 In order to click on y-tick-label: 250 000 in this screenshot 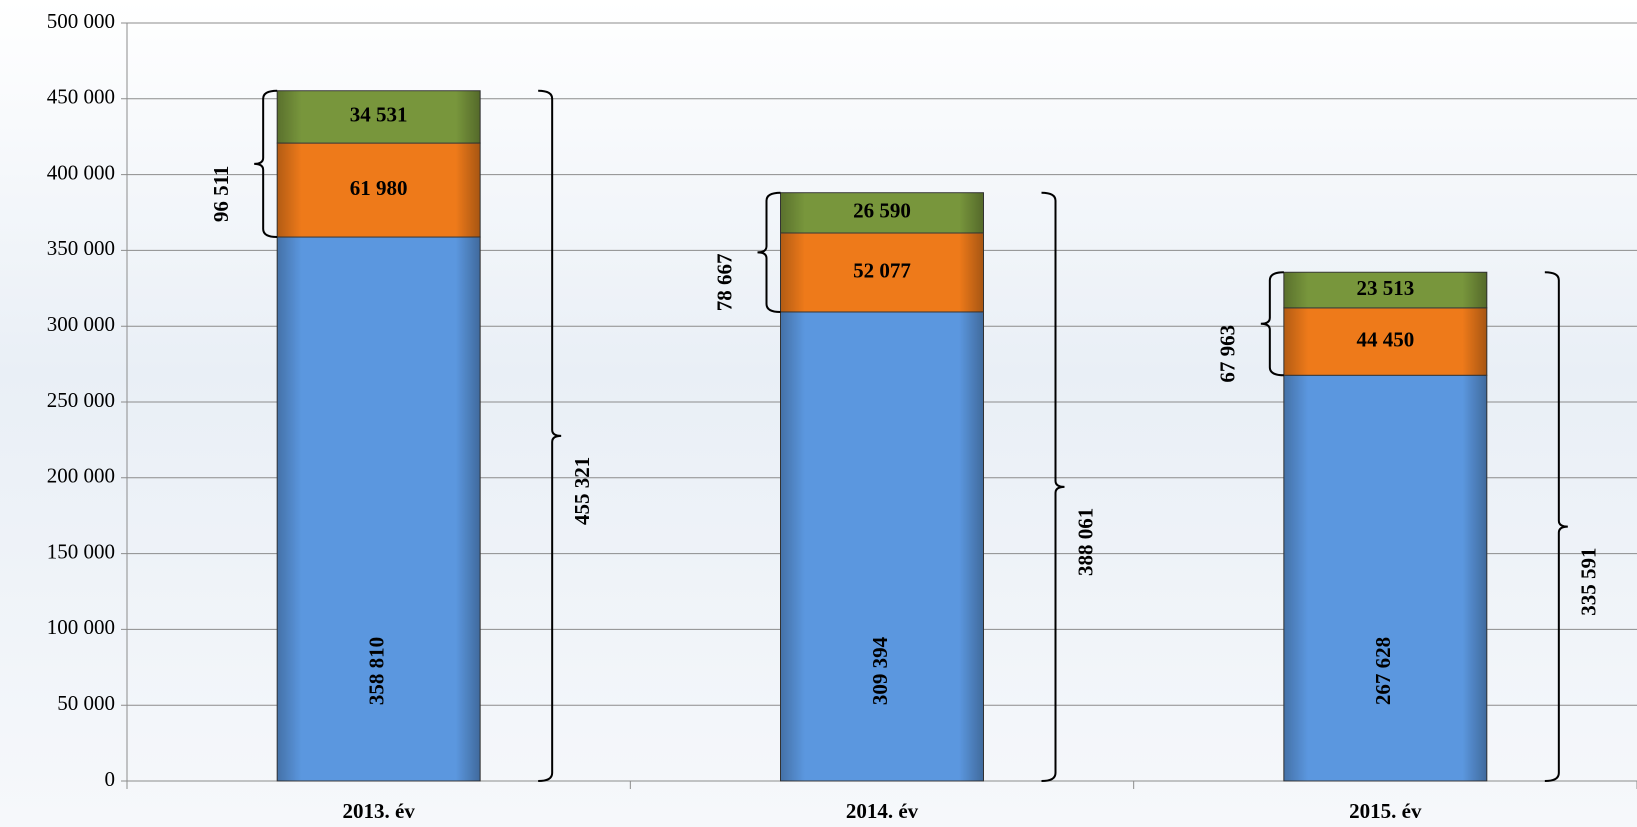, I will do `click(81, 400)`.